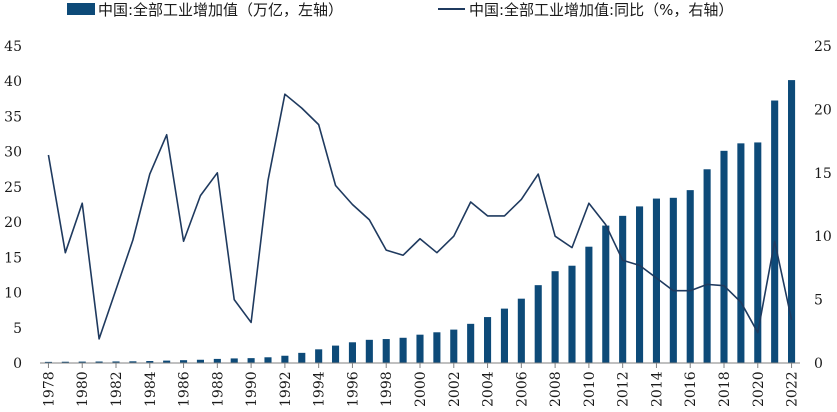 The image size is (837, 412). What do you see at coordinates (793, 389) in the screenshot?
I see `x-tick-label: 2022` at bounding box center [793, 389].